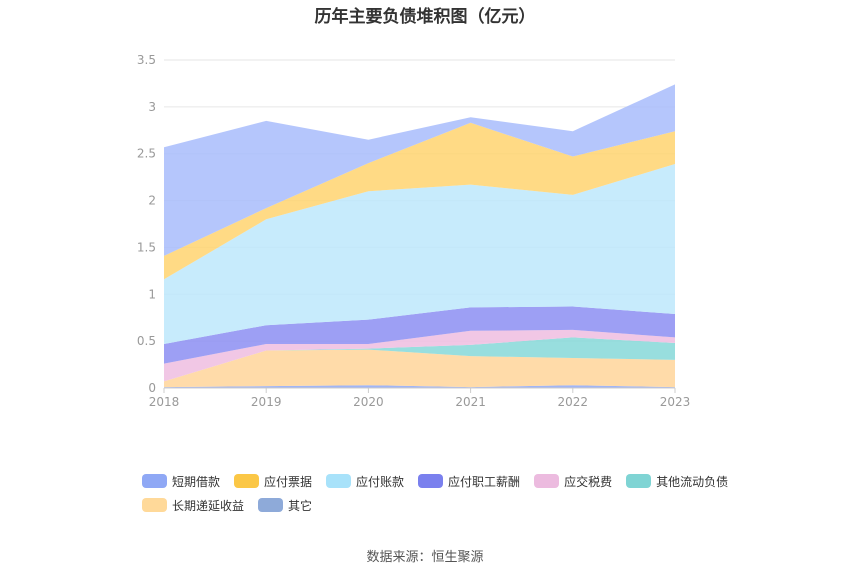 The width and height of the screenshot is (850, 575). I want to click on y-tick-label: 1, so click(152, 294).